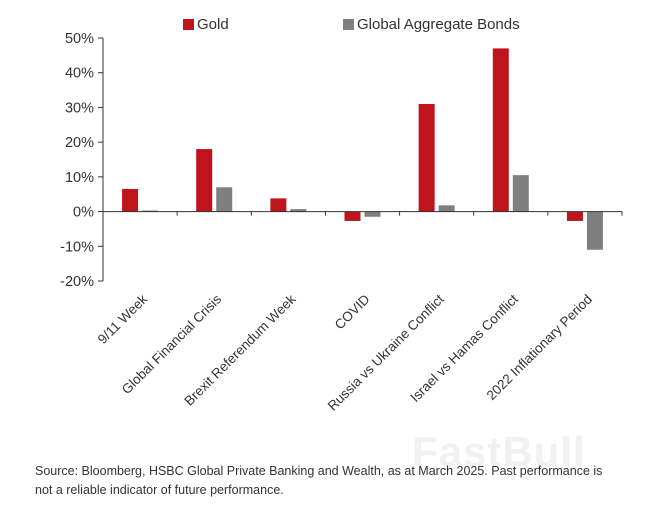 The width and height of the screenshot is (653, 515). Describe the element at coordinates (123, 319) in the screenshot. I see `x-category-label: 9/11 Week` at that location.